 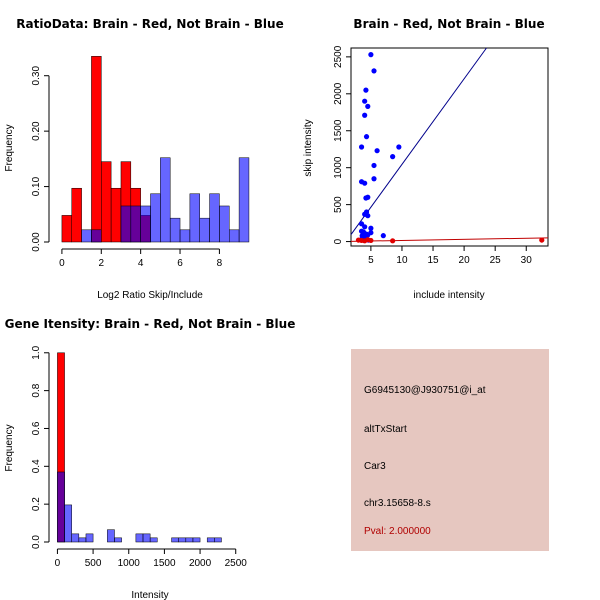 I want to click on genomic-location: chr3.15658-8.s, so click(x=397, y=503).